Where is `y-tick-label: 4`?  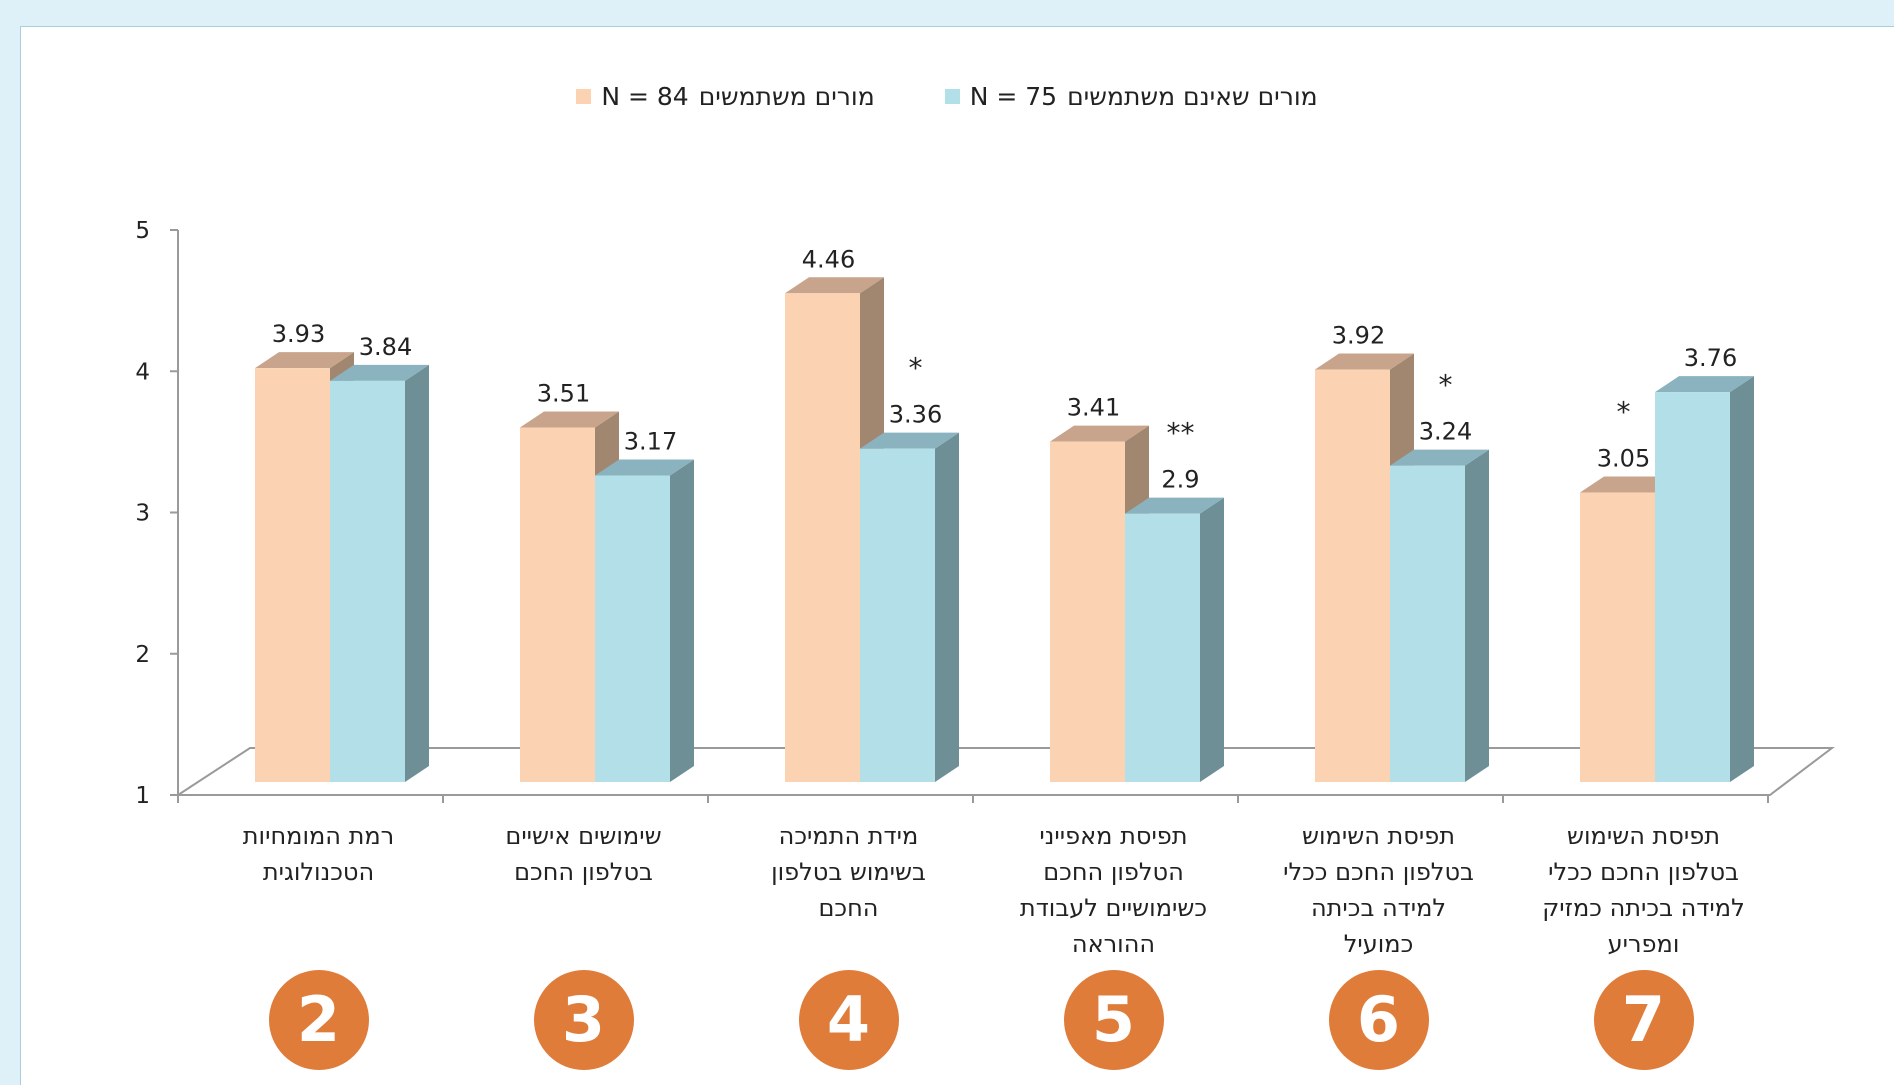 y-tick-label: 4 is located at coordinates (142, 372).